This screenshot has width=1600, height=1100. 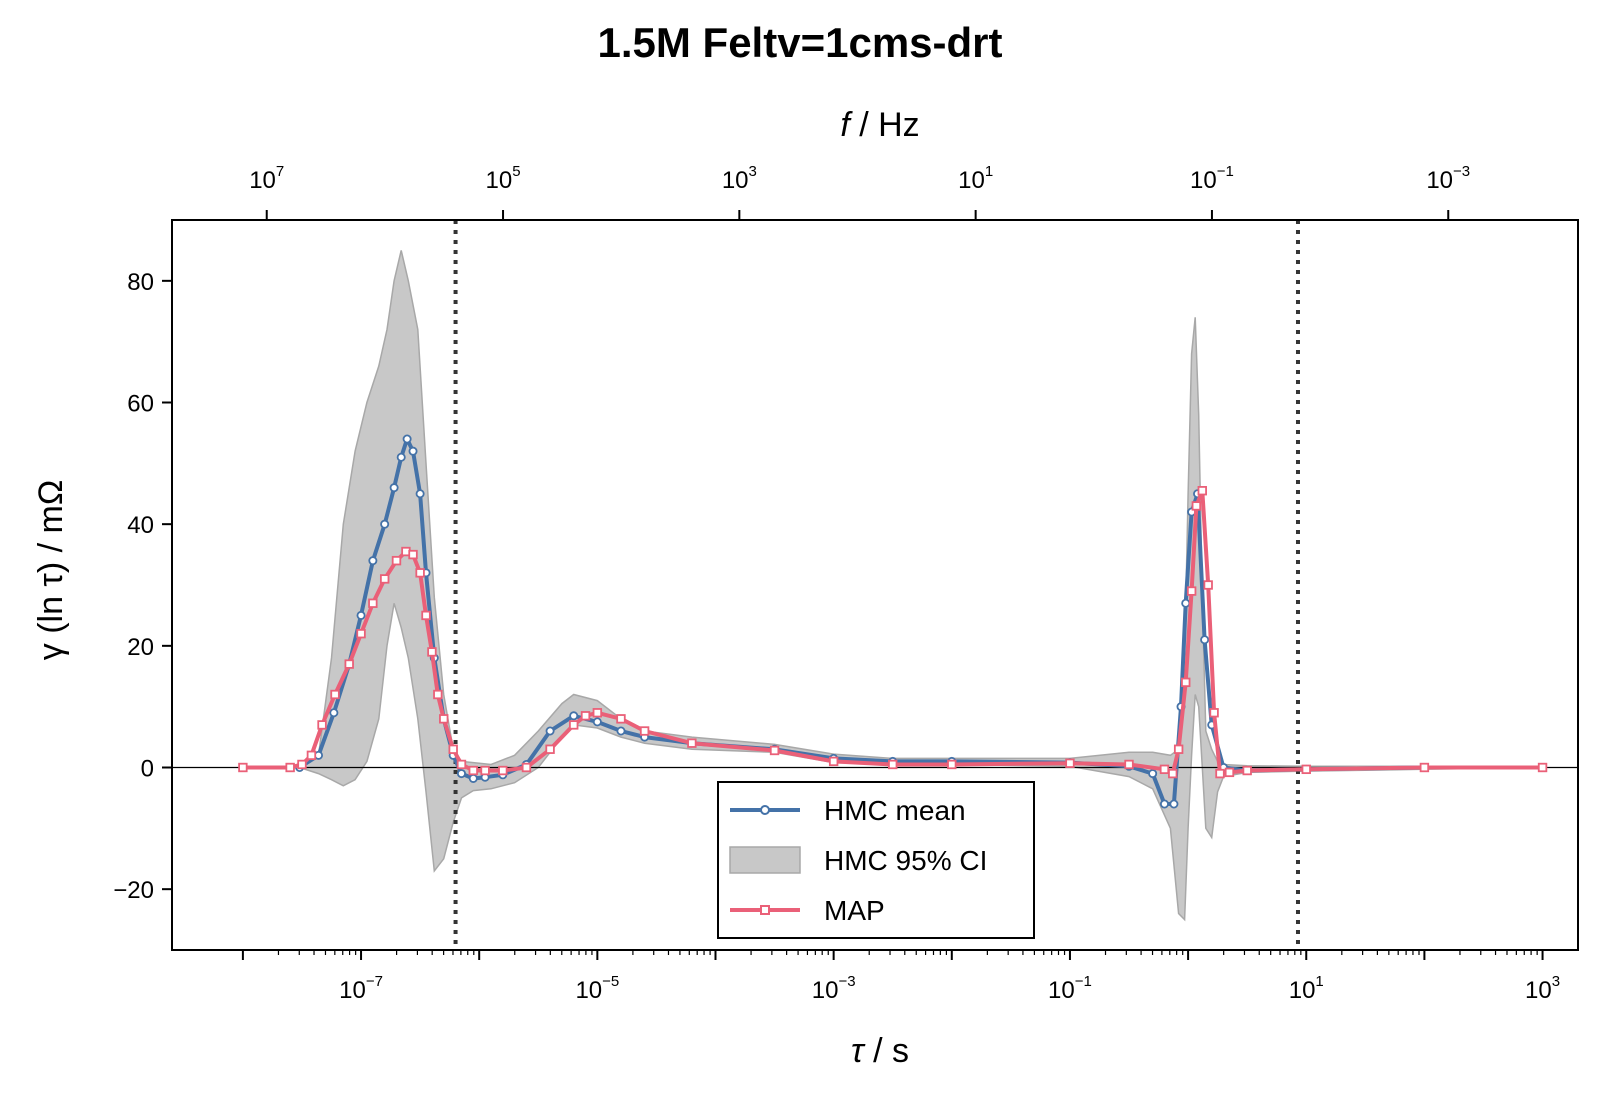 What do you see at coordinates (1070, 988) in the screenshot?
I see `x-tick-label: 10⁻¹` at bounding box center [1070, 988].